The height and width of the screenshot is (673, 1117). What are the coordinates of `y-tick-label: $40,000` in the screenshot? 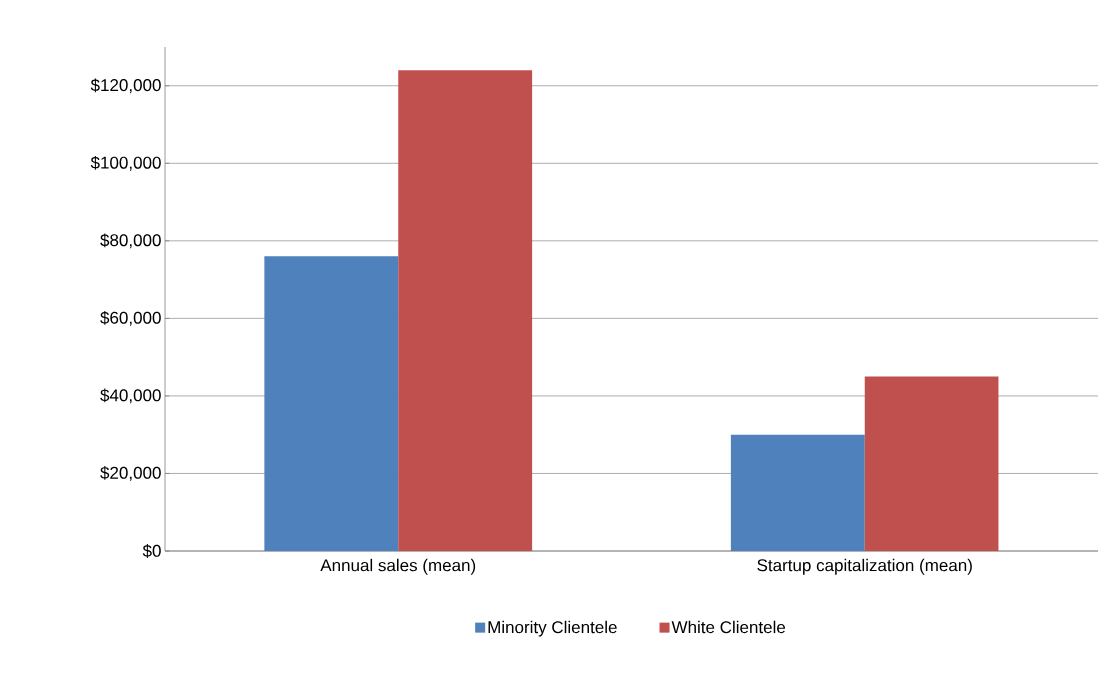 It's located at (130, 396).